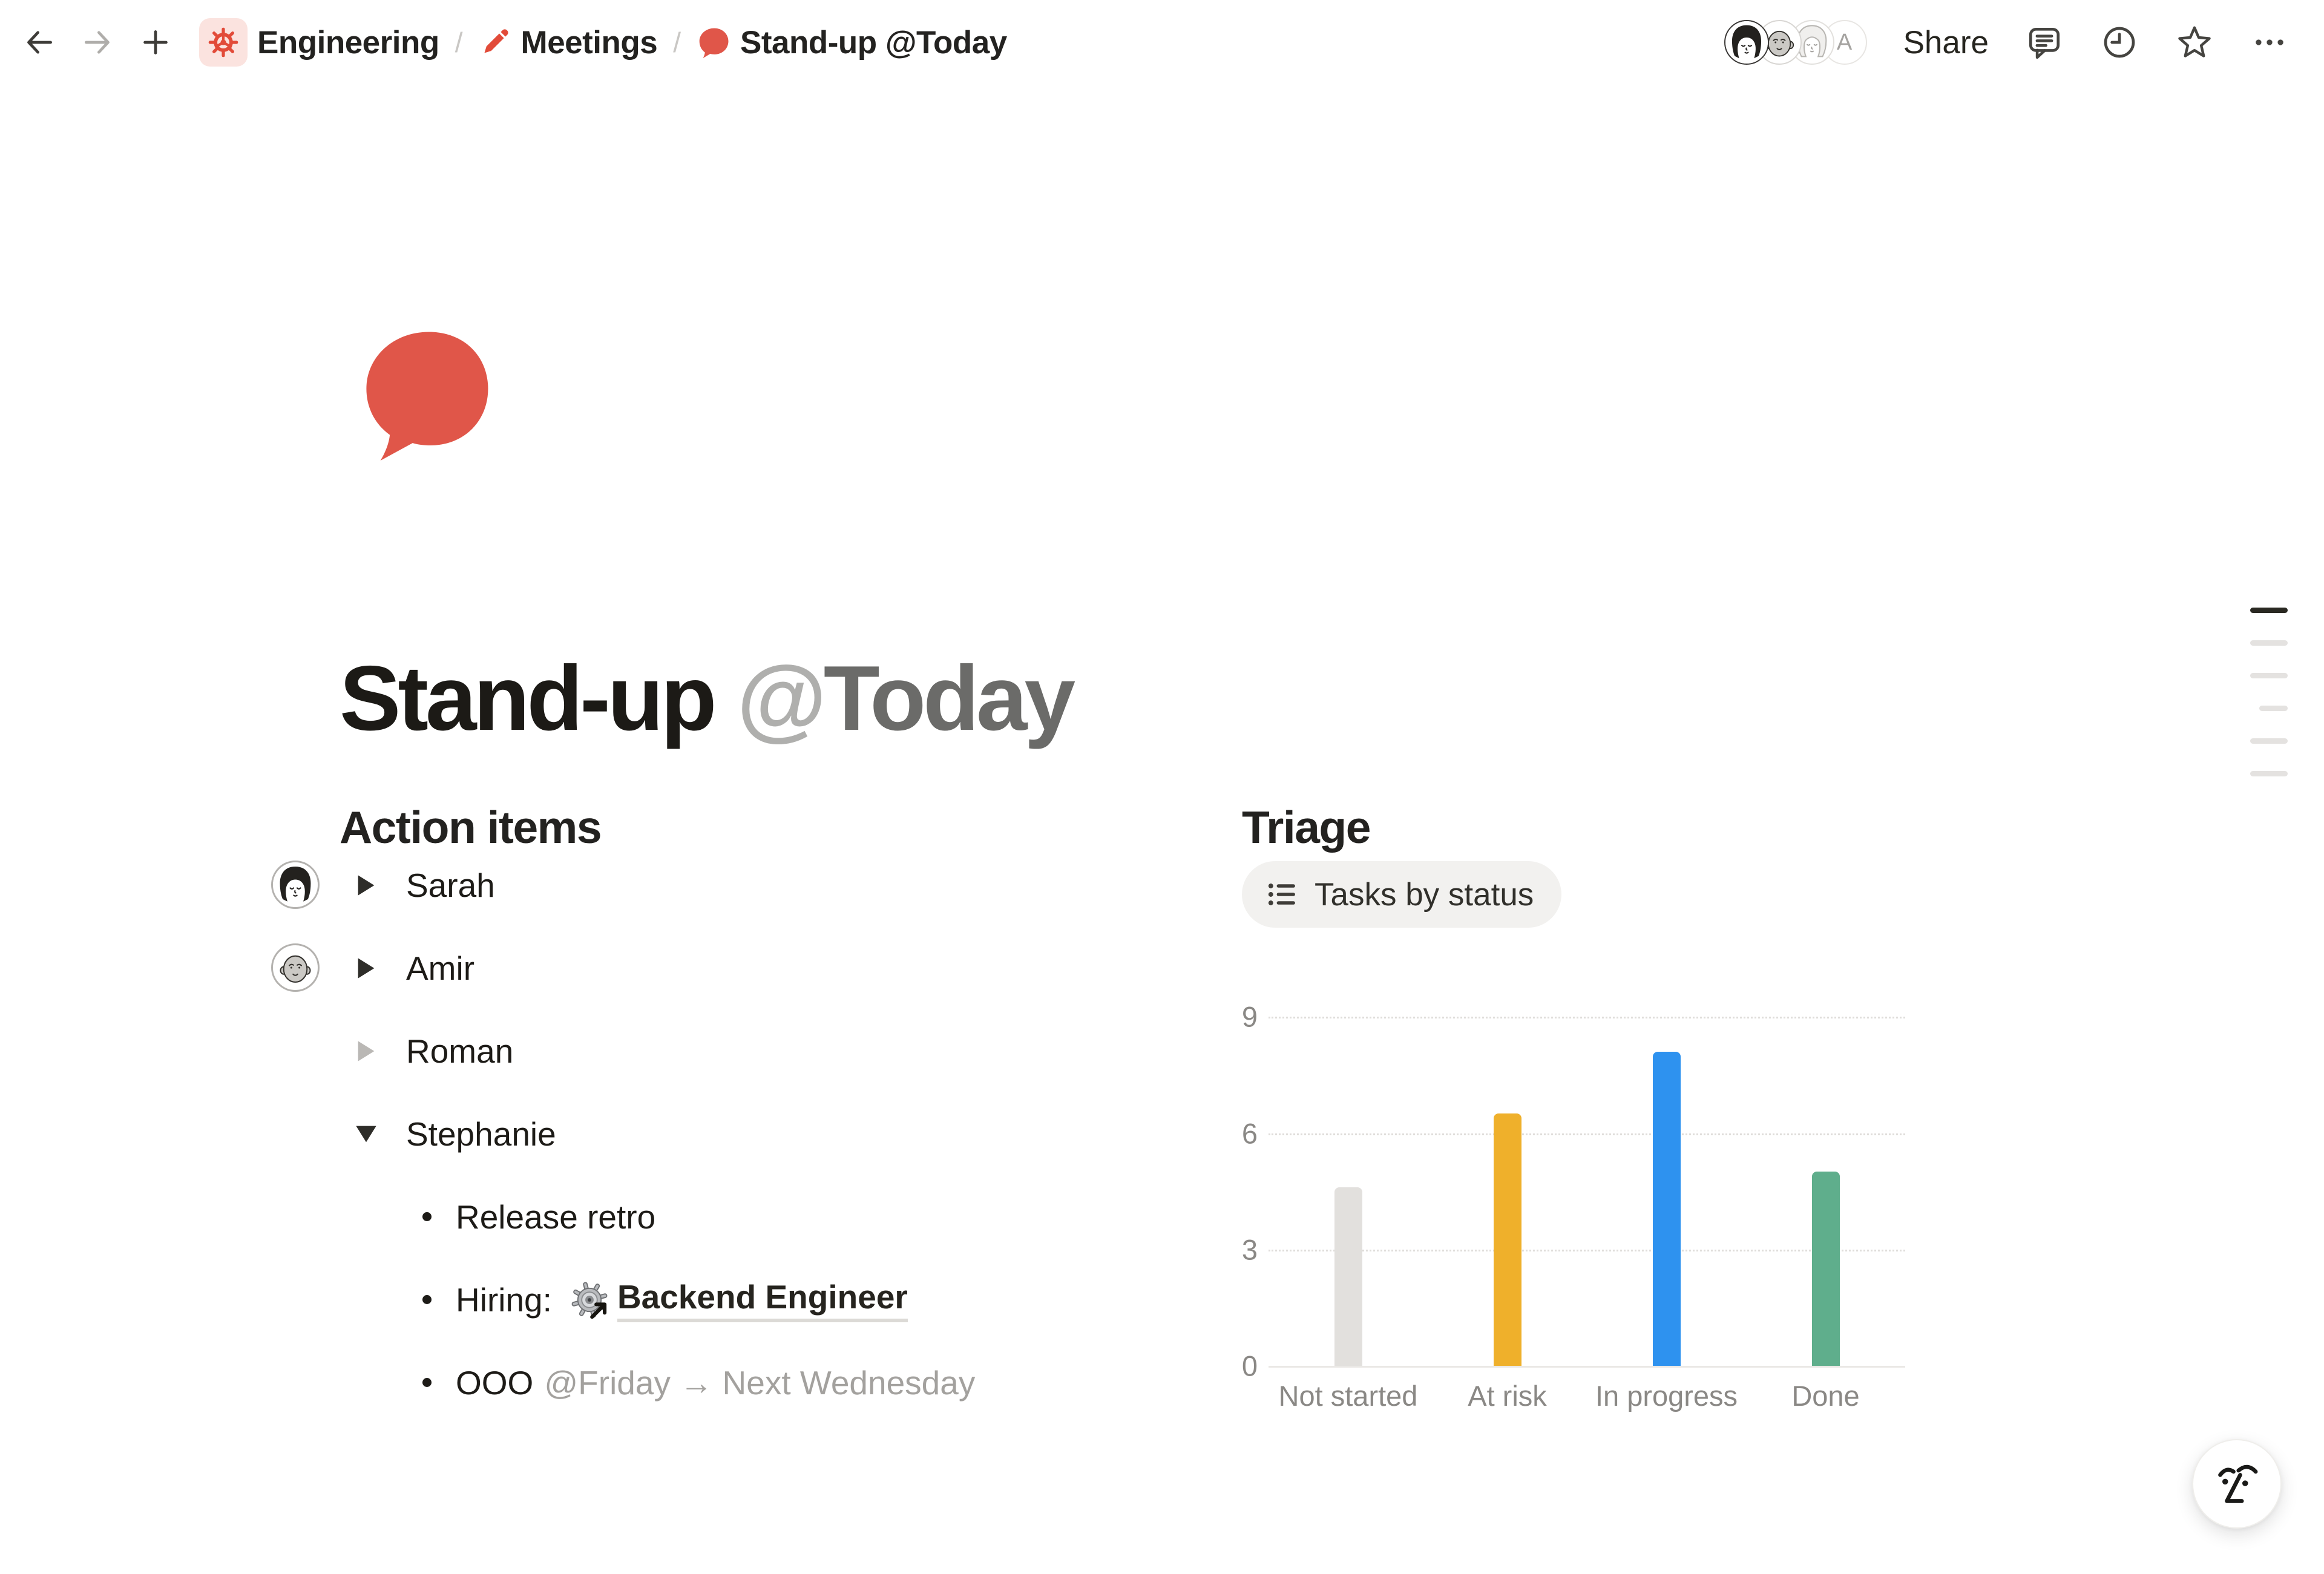 The image size is (2324, 1574). What do you see at coordinates (1348, 1277) in the screenshot?
I see `bar-not-started` at bounding box center [1348, 1277].